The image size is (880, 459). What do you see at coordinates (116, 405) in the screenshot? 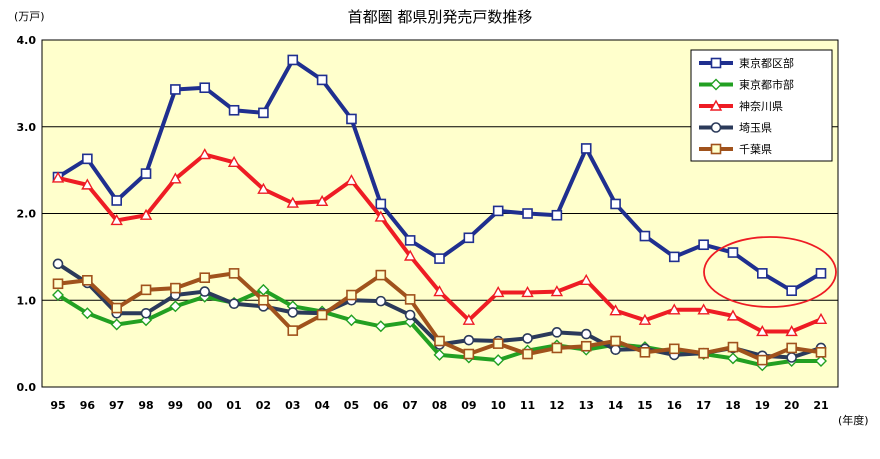
I see `x-tick-label: 97` at bounding box center [116, 405].